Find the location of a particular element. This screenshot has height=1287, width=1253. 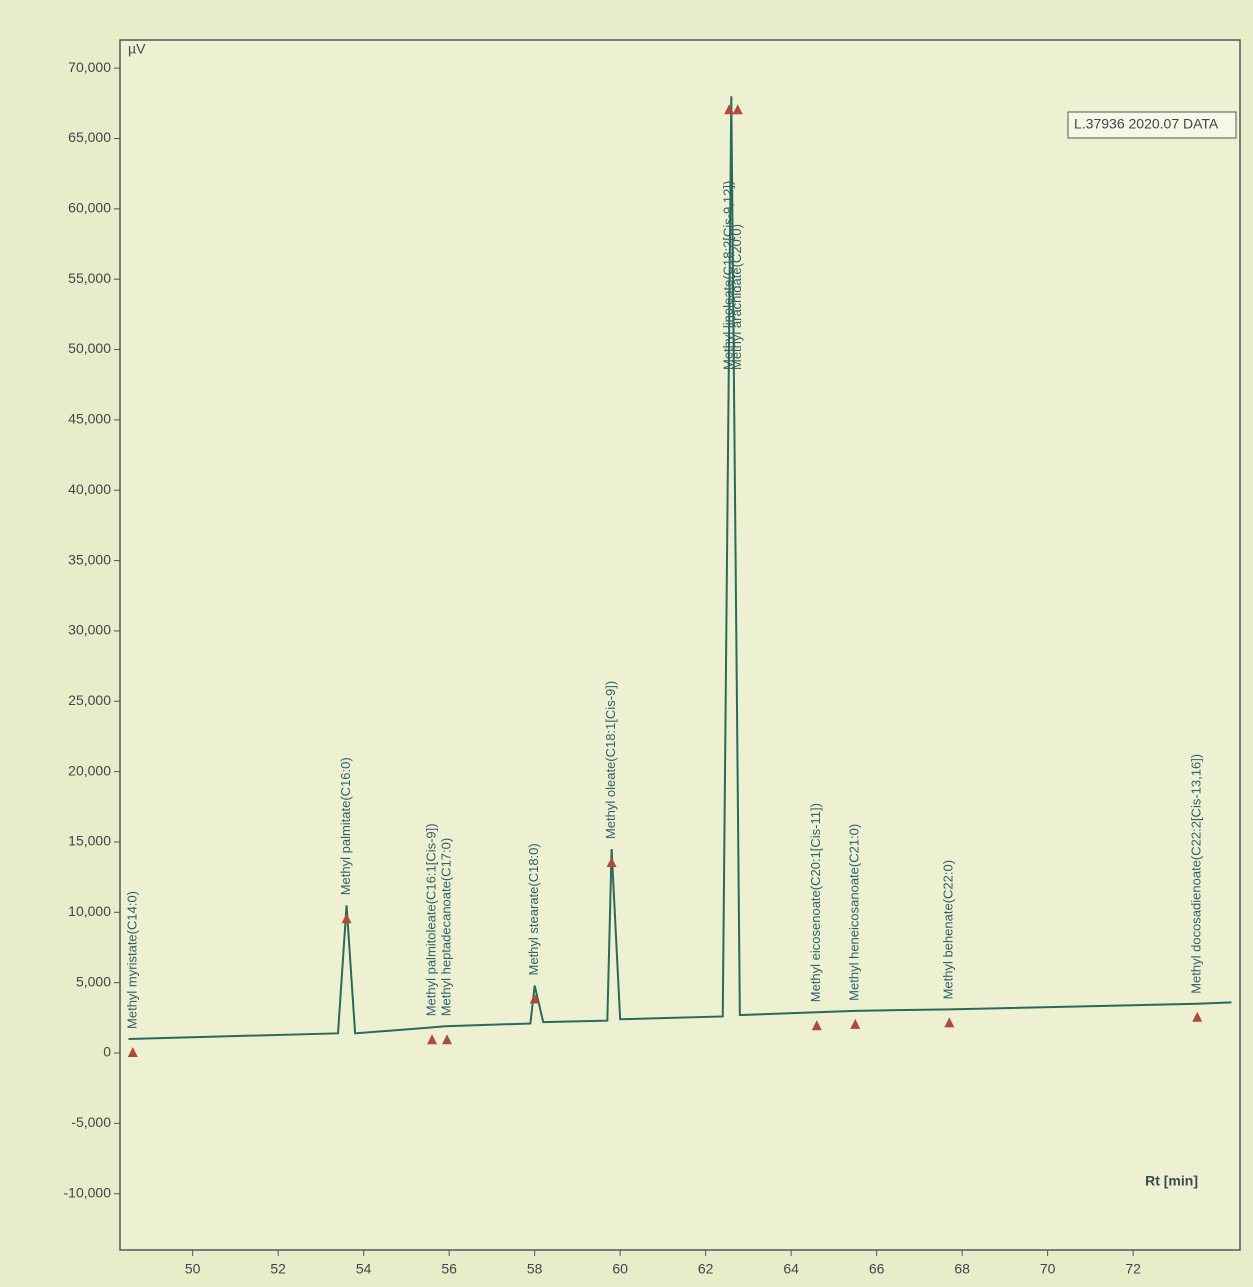

y-tick-label: 30,000 is located at coordinates (89, 630).